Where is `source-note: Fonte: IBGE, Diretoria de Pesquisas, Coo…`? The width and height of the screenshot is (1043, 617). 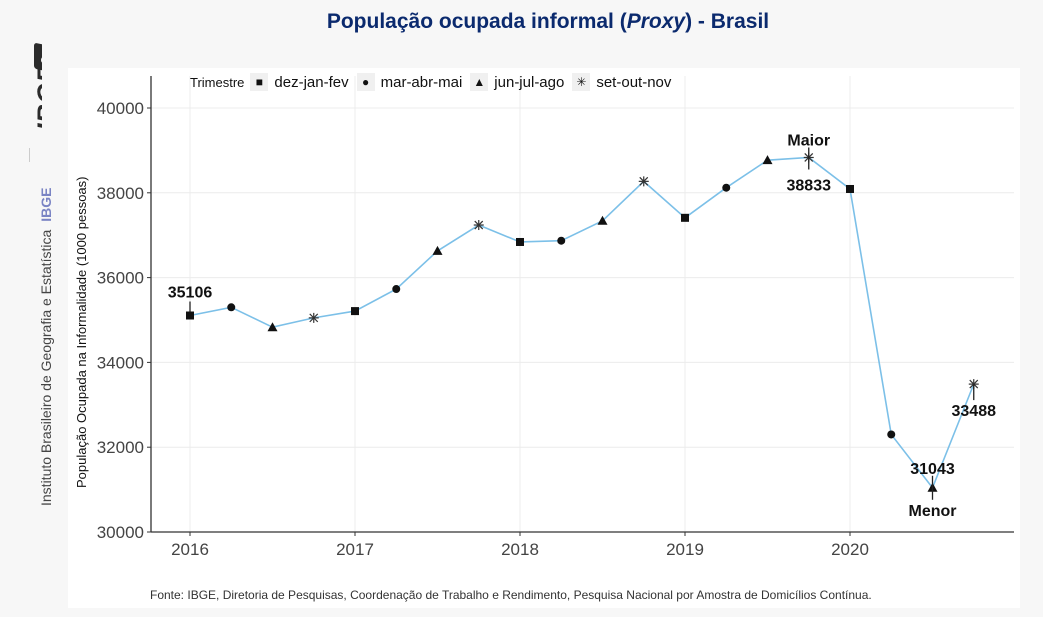 source-note: Fonte: IBGE, Diretoria de Pesquisas, Coo… is located at coordinates (511, 595).